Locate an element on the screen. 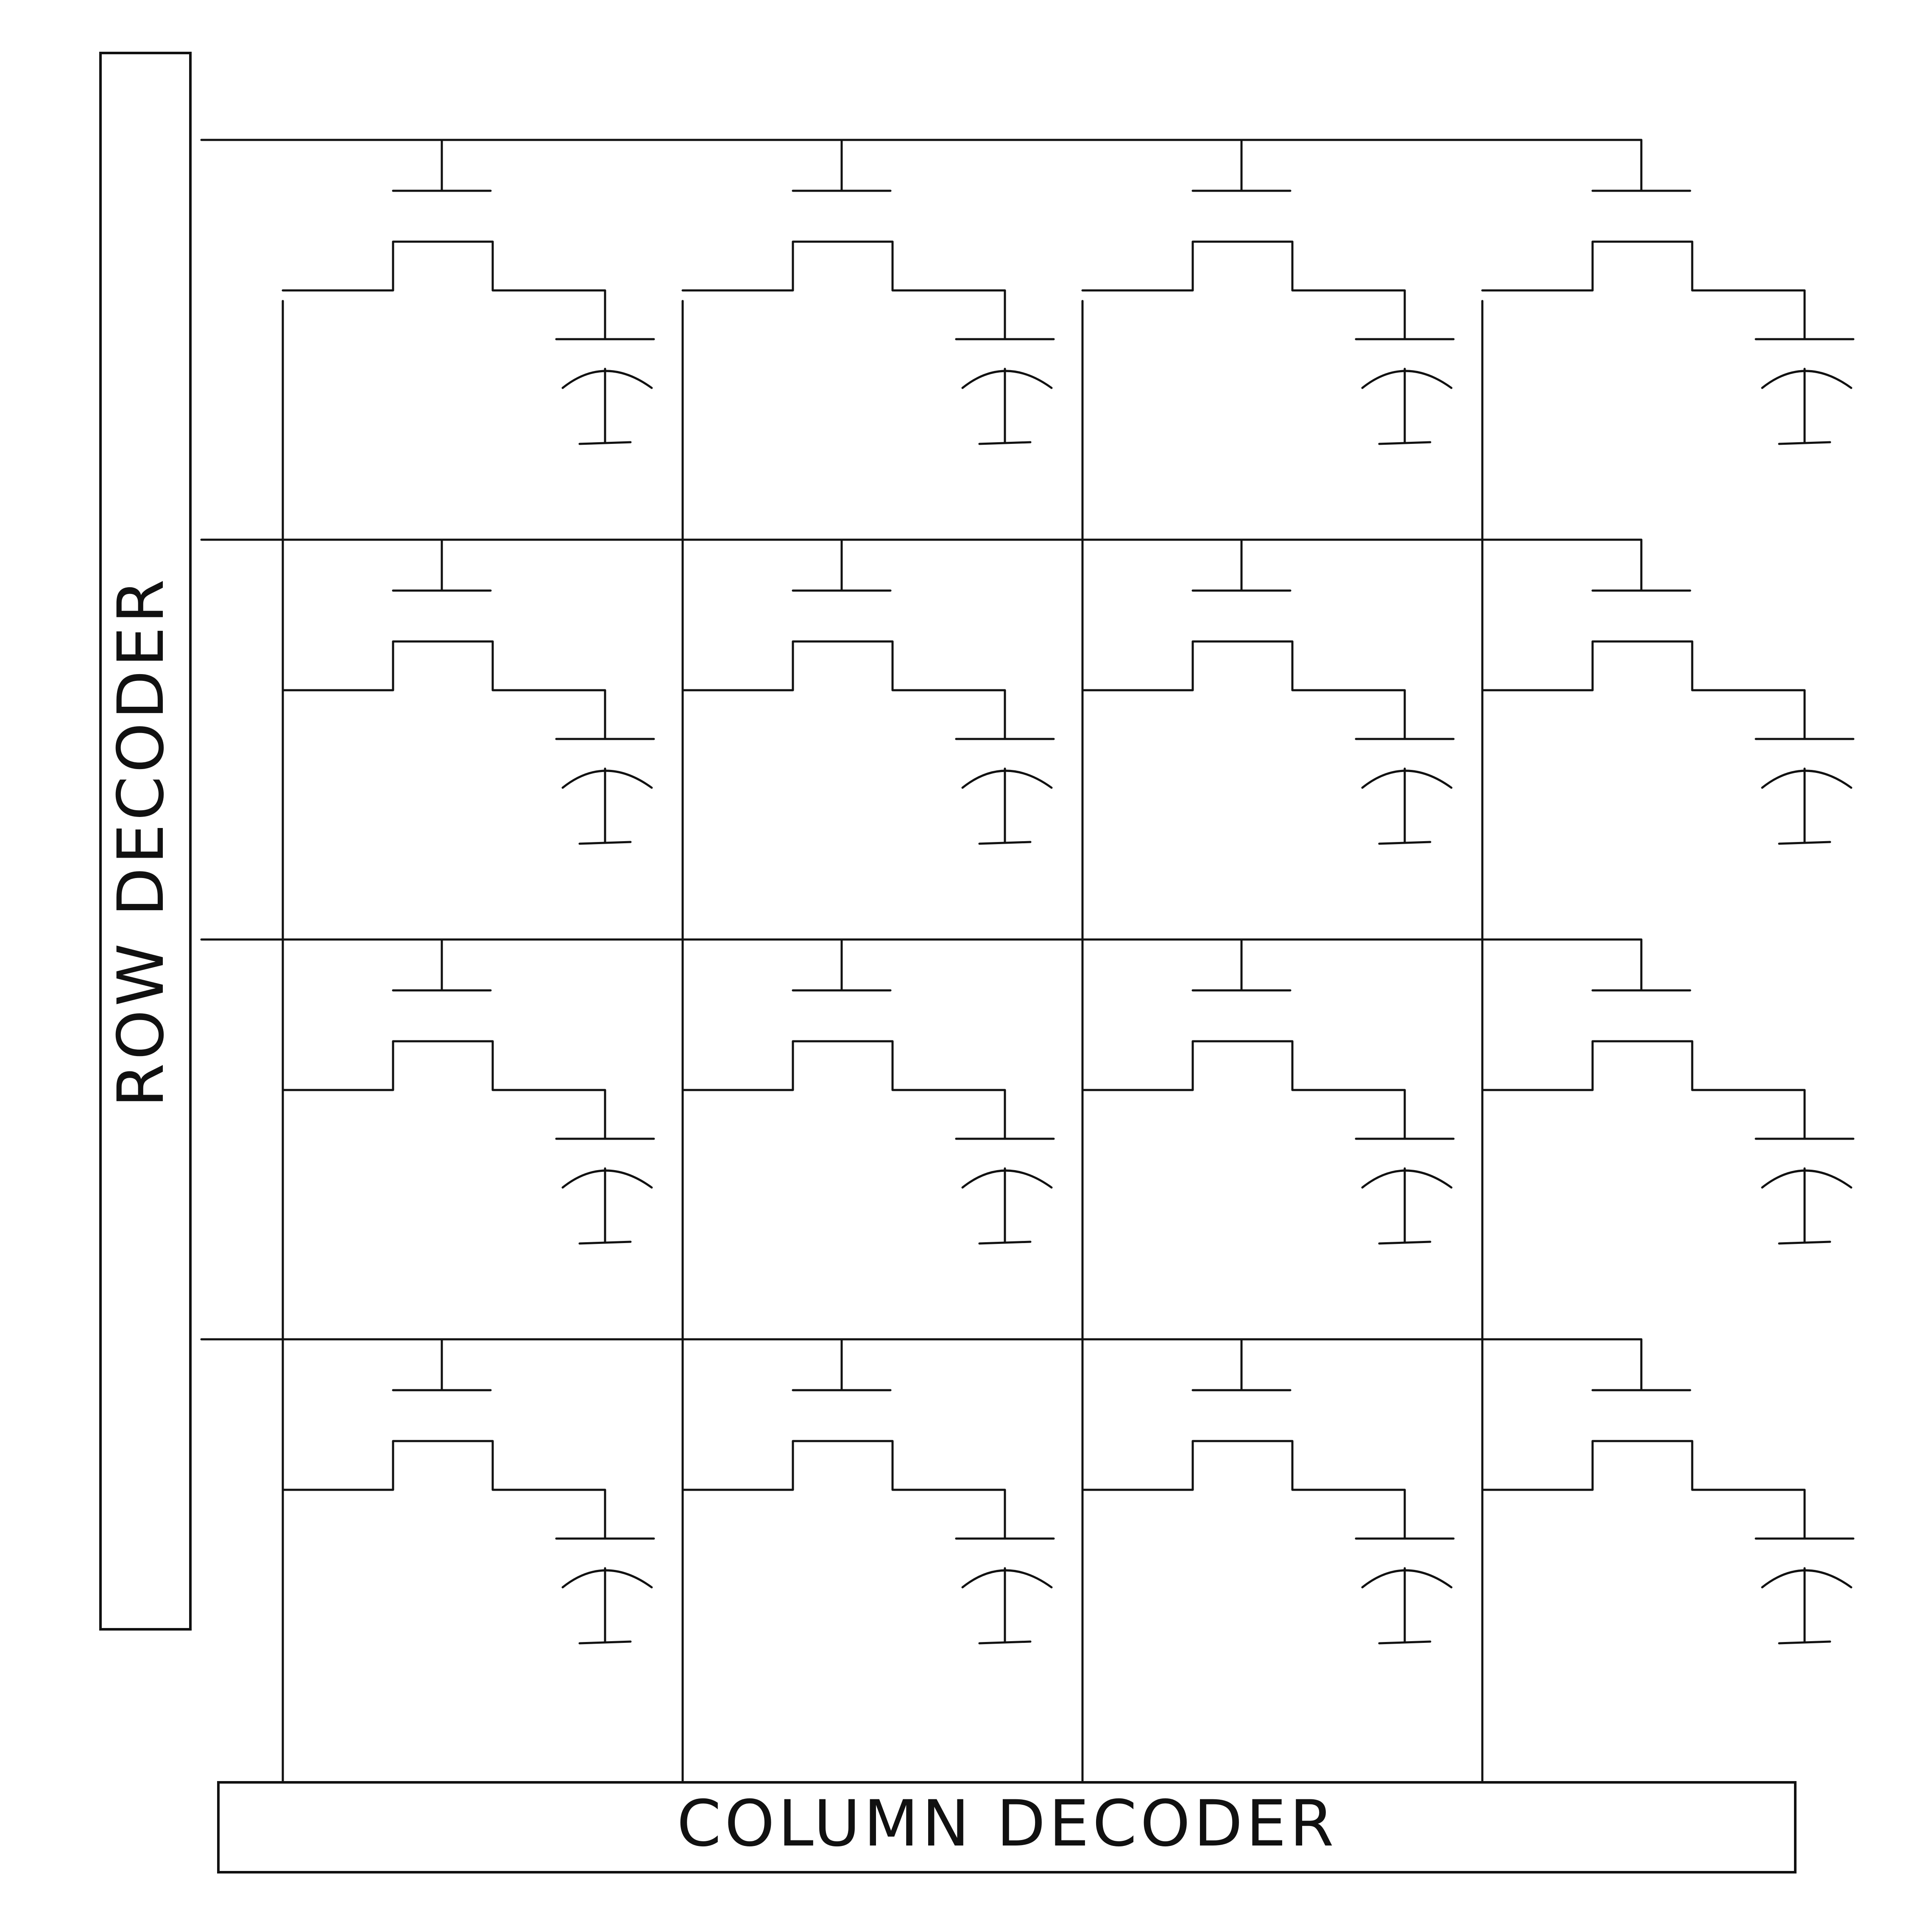  column-decoder-block is located at coordinates (1007, 1827).